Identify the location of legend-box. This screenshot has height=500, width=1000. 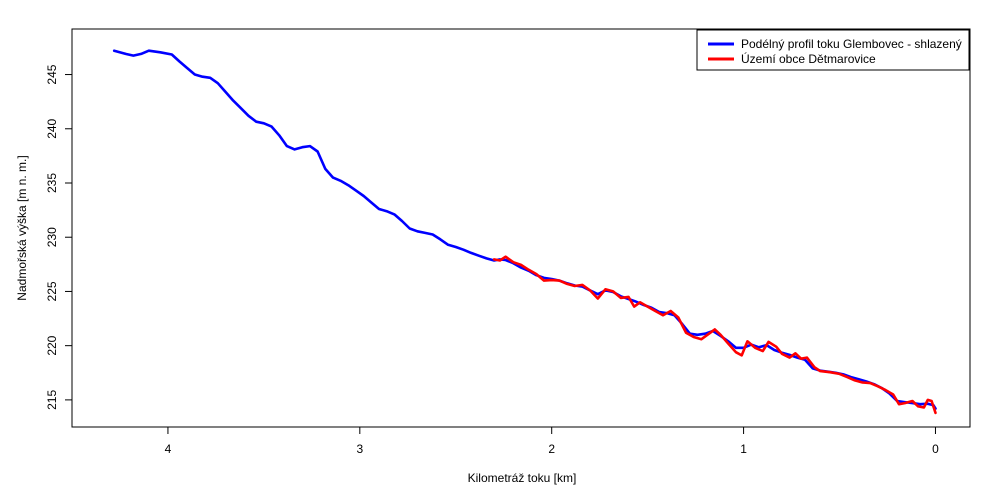
(833, 50).